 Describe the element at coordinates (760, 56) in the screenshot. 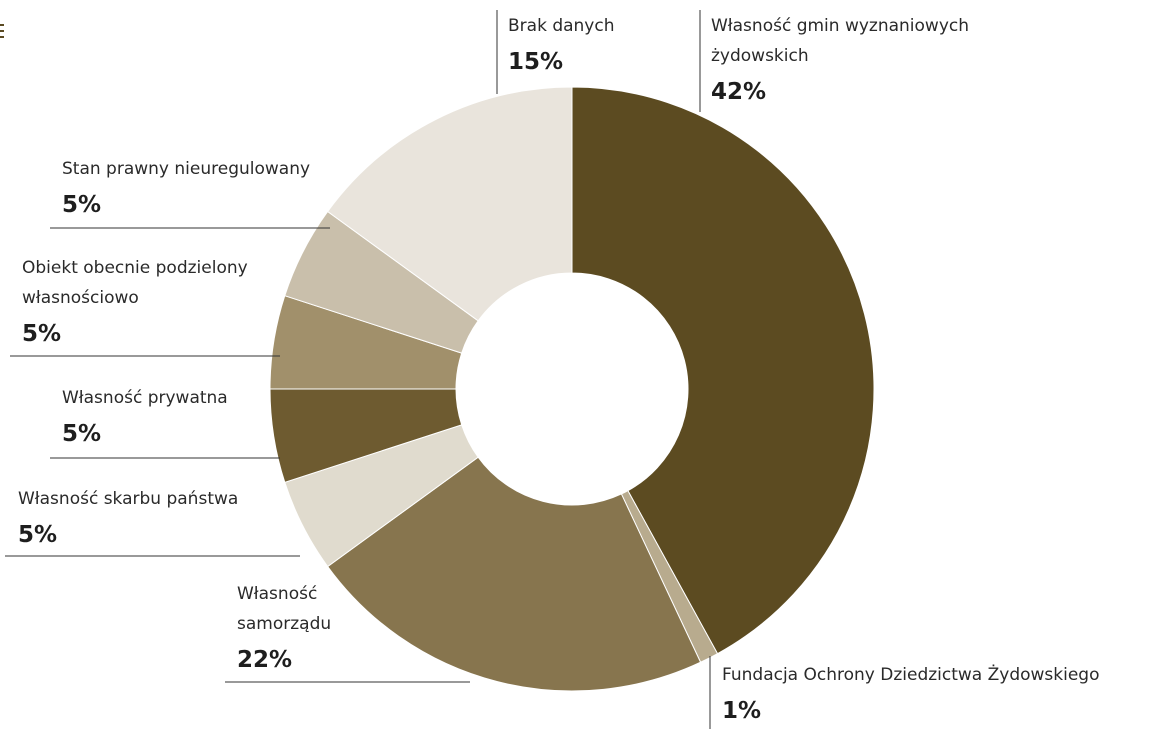

I see `slice-label-0-line-1: żydowskich` at that location.